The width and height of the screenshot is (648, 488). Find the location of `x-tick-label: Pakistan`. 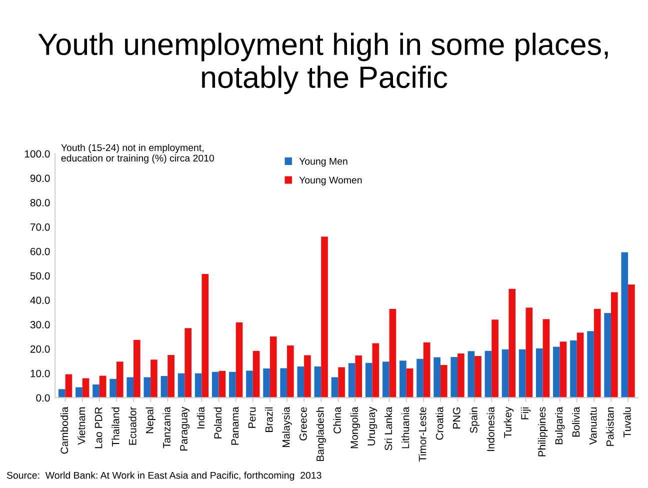

x-tick-label: Pakistan is located at coordinates (610, 426).